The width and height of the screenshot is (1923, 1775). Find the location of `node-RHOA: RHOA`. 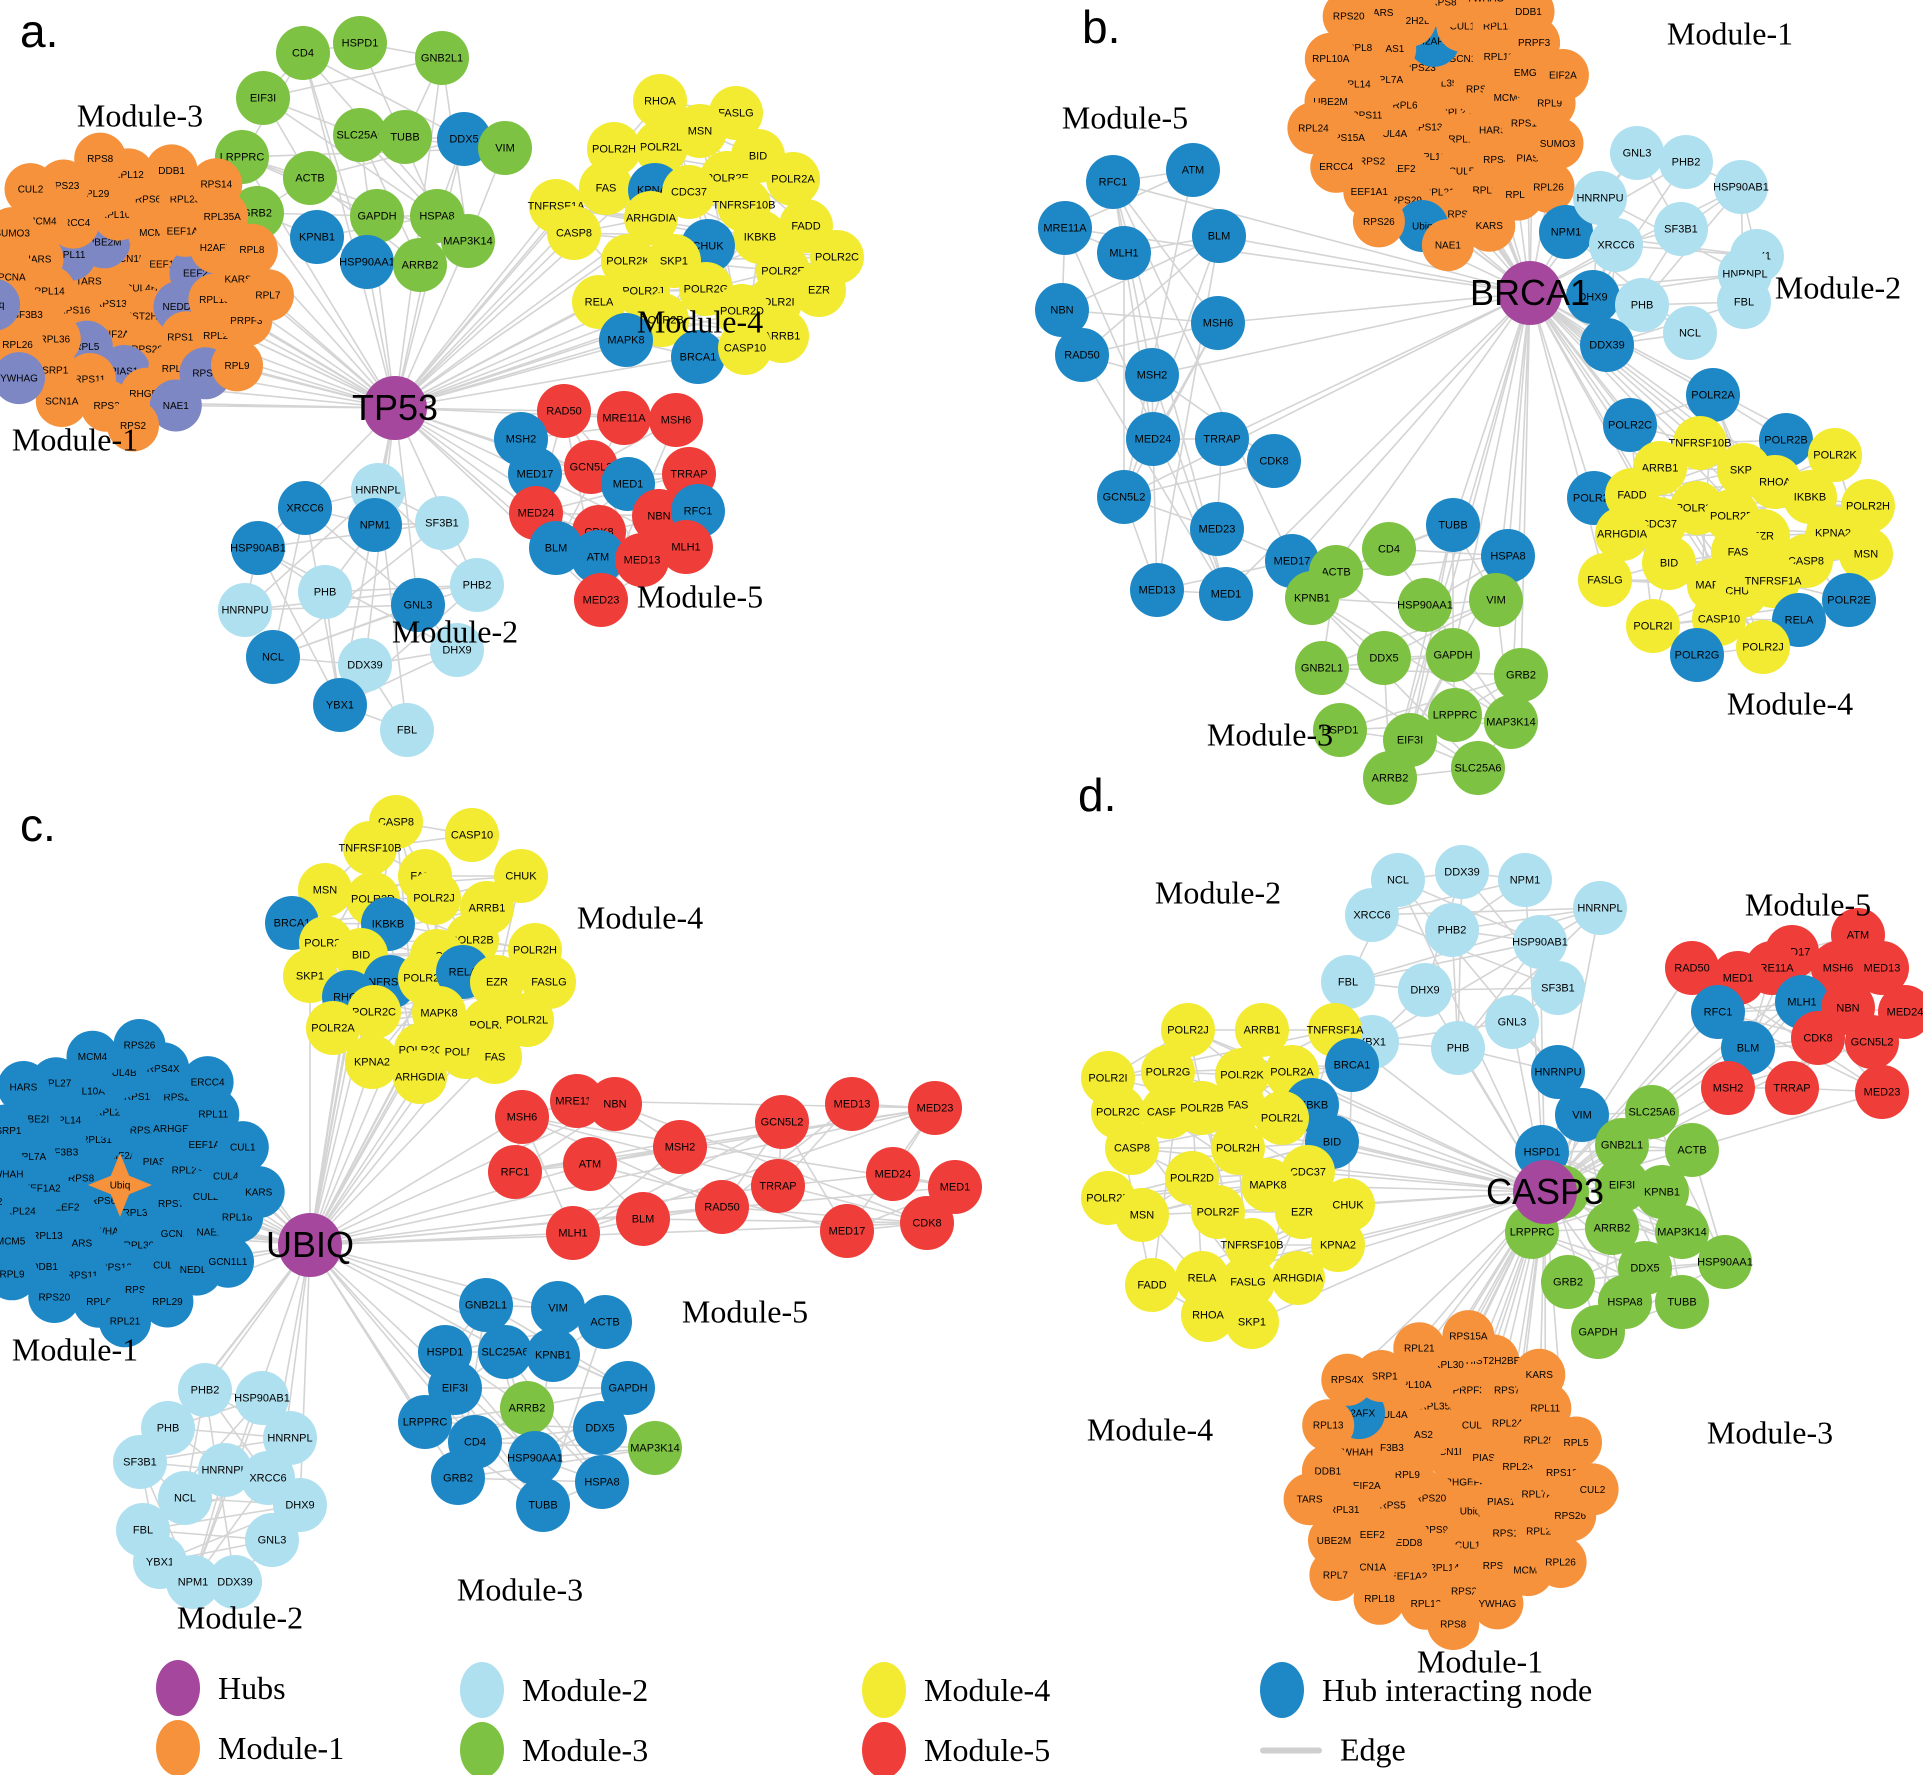

node-RHOA: RHOA is located at coordinates (660, 101).